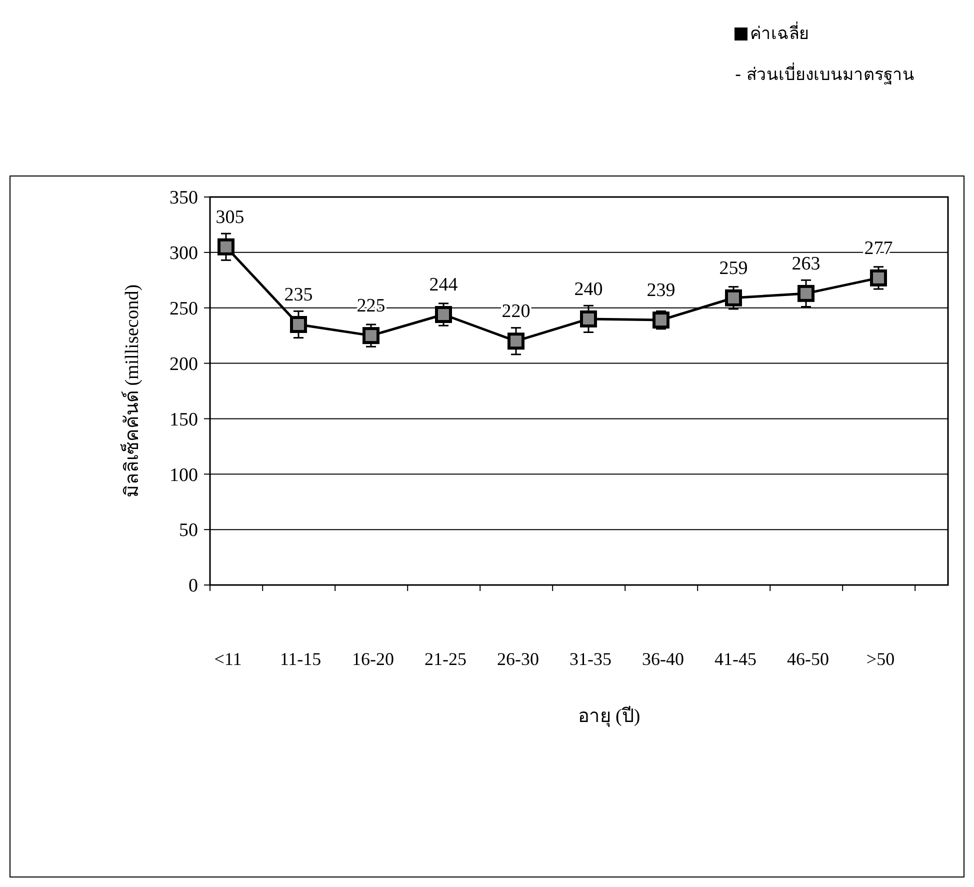  Describe the element at coordinates (228, 659) in the screenshot. I see `x-tick-label: <11` at that location.